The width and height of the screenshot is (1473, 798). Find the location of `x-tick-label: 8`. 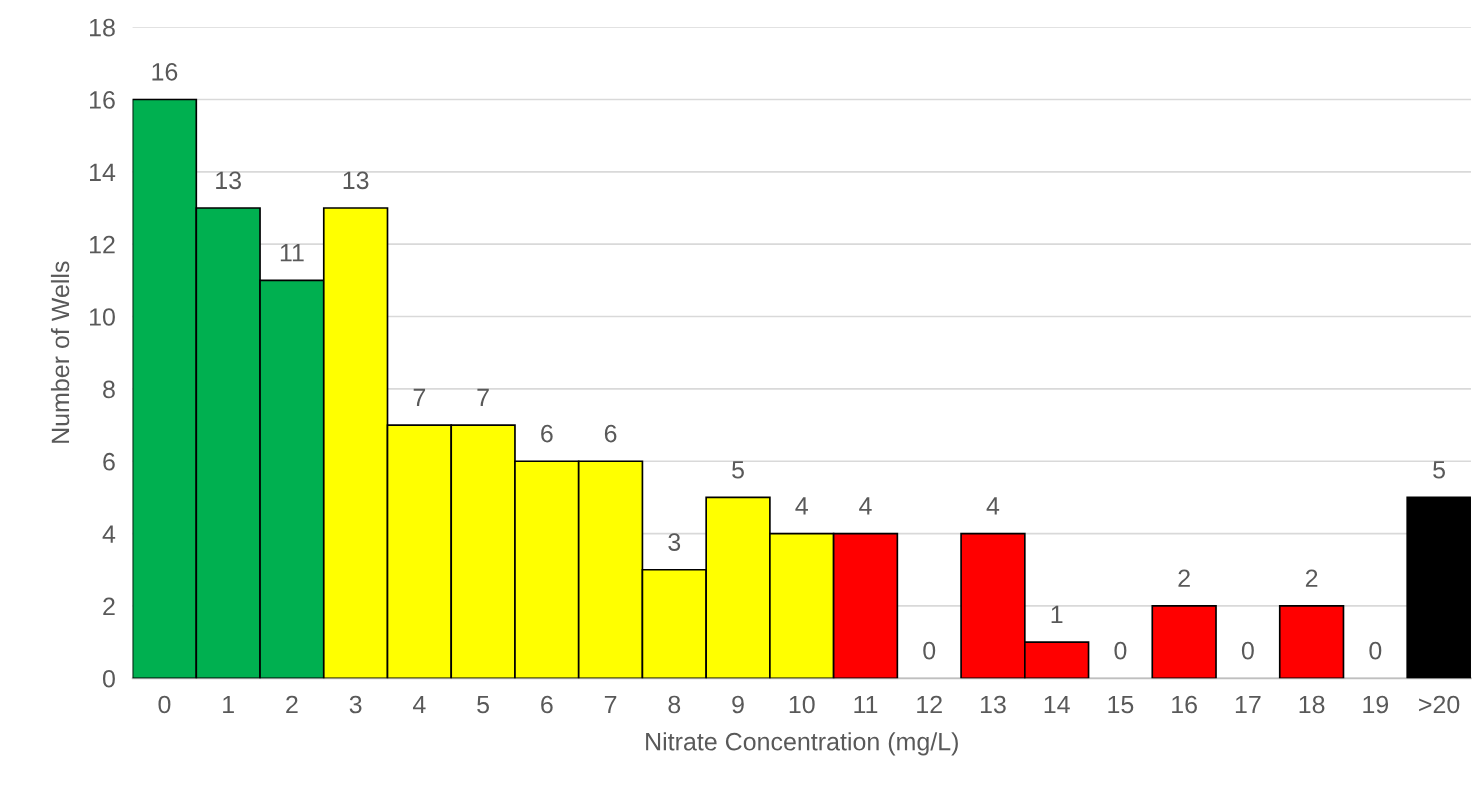

x-tick-label: 8 is located at coordinates (674, 704).